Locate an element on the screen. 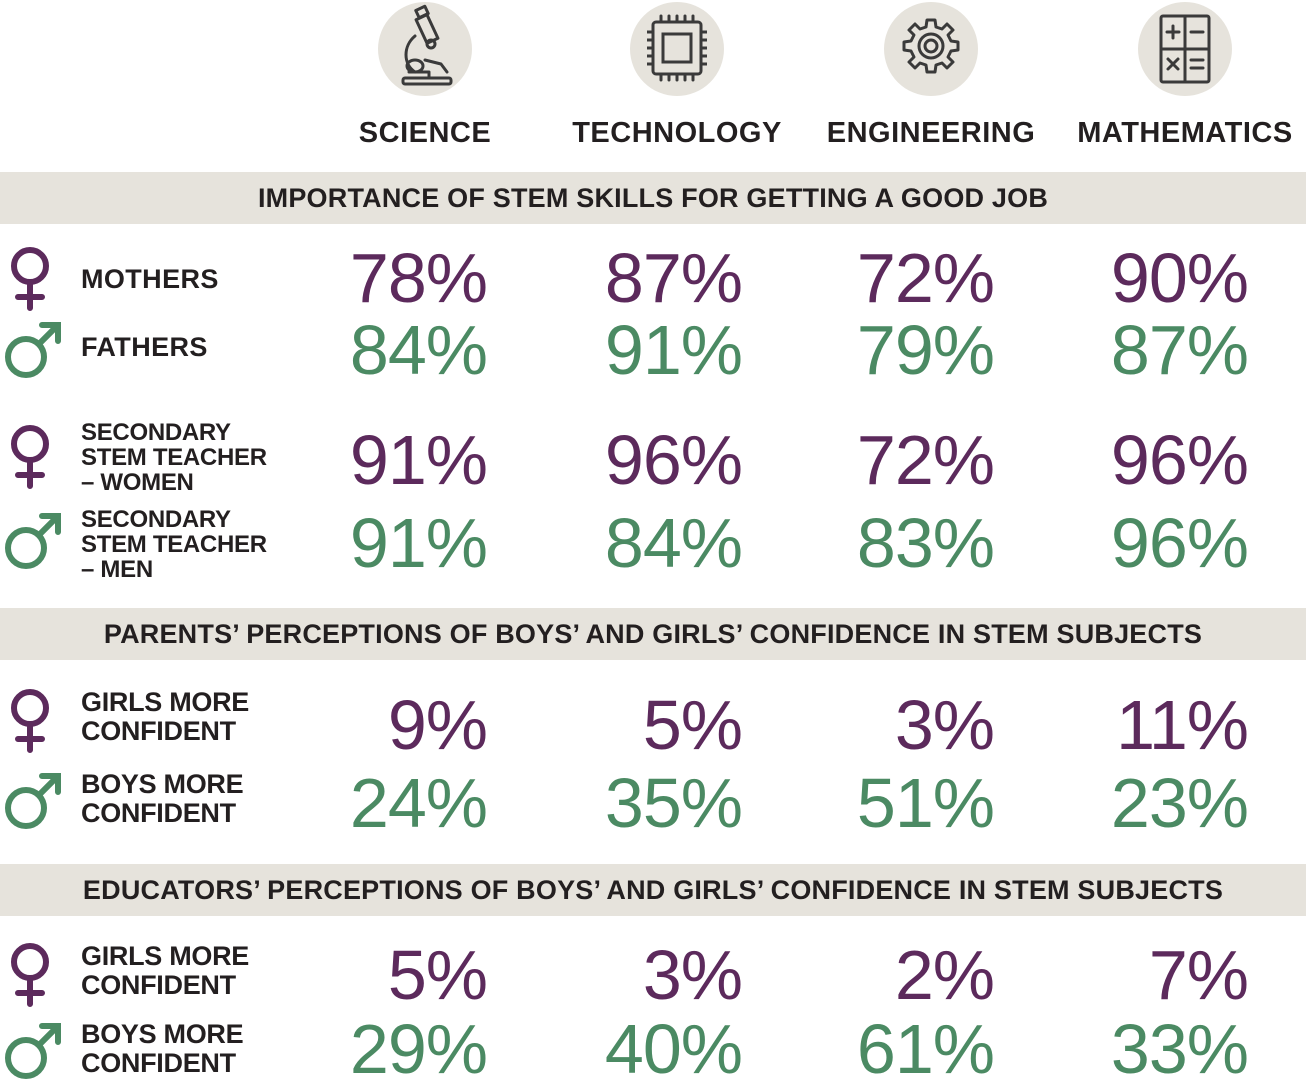 This screenshot has height=1091, width=1306. value-cell: 23% is located at coordinates (1179, 803).